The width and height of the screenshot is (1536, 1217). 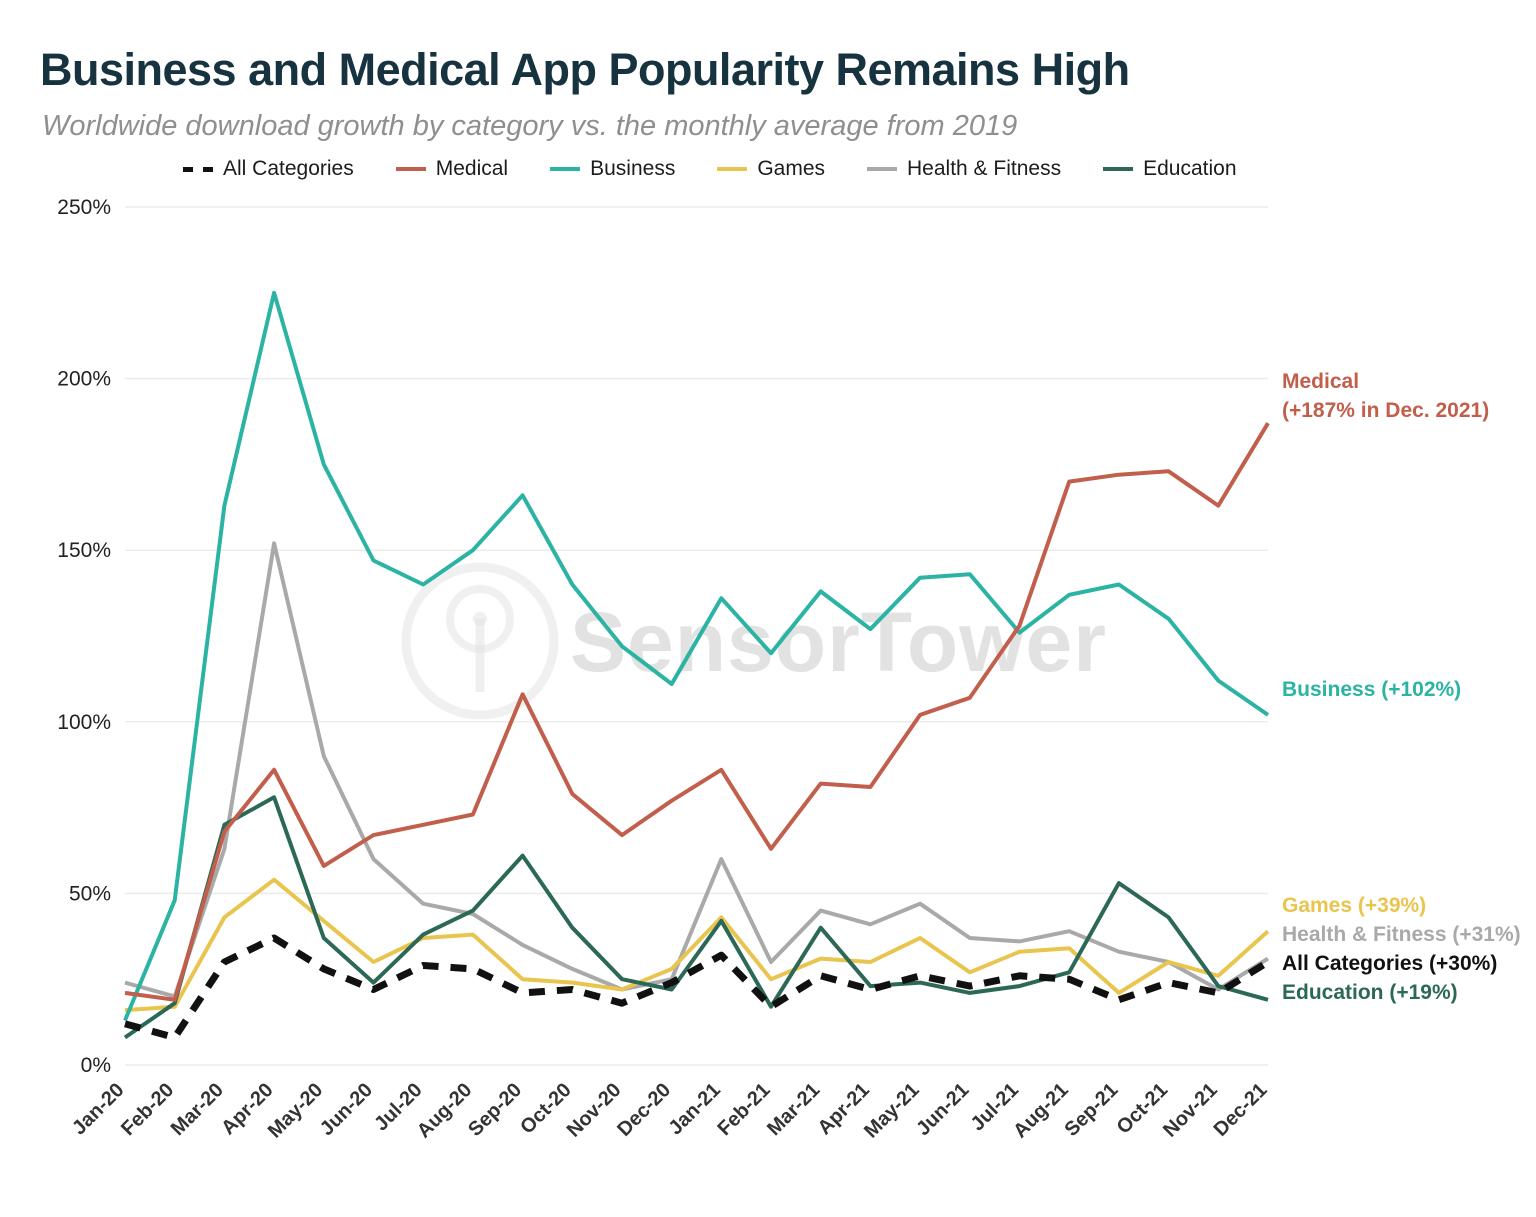 What do you see at coordinates (1092, 1110) in the screenshot?
I see `x-axis-tick-label: Sep-21` at bounding box center [1092, 1110].